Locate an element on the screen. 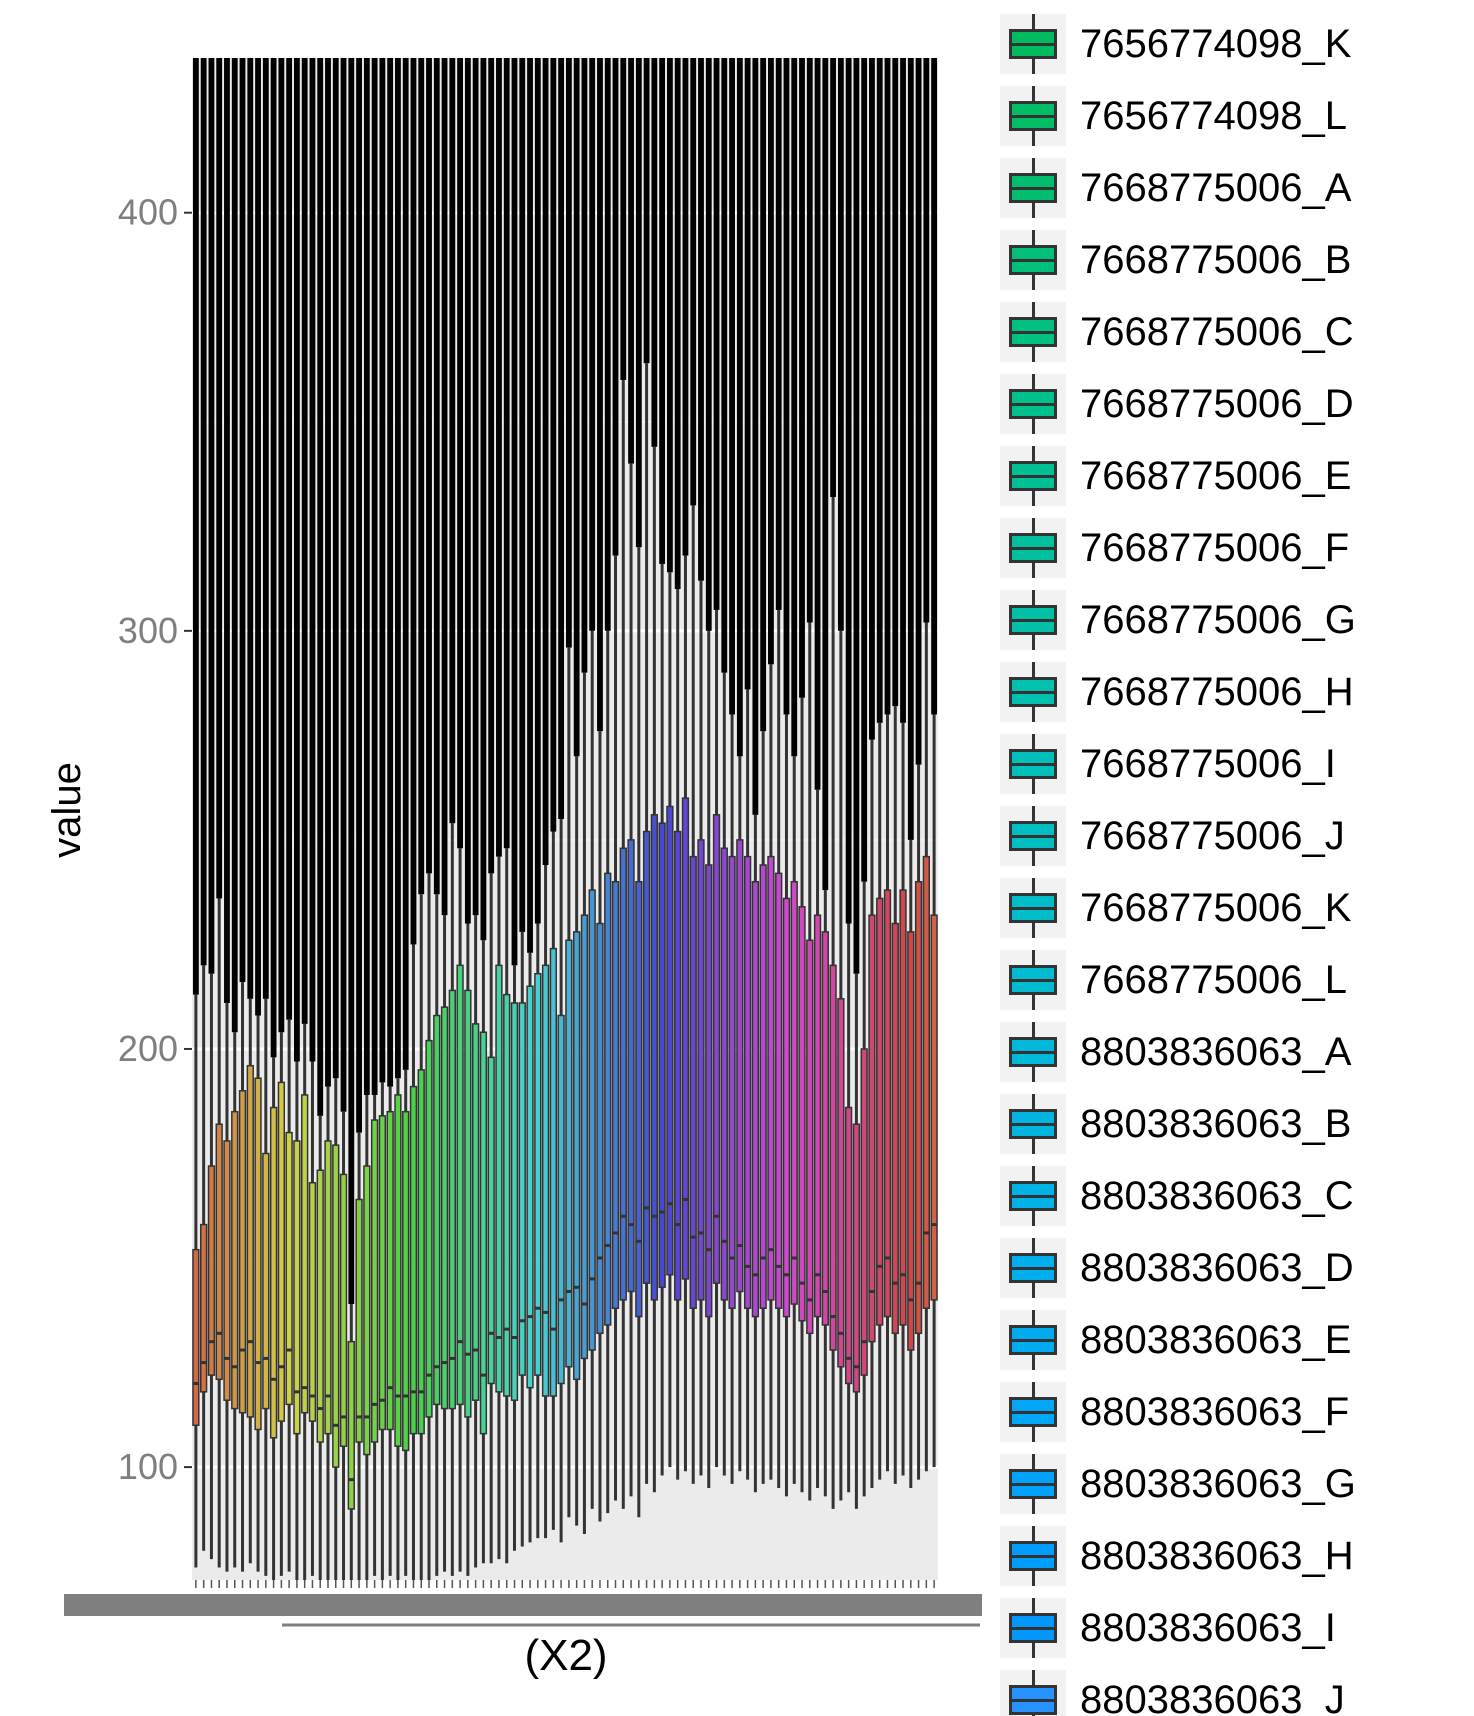  y-tick-label: 100 is located at coordinates (148, 1466).